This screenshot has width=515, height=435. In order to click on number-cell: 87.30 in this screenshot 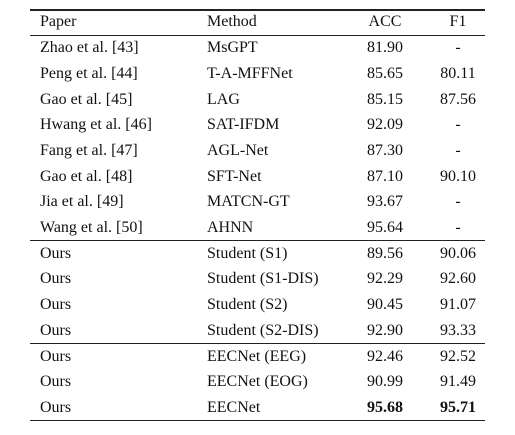, I will do `click(385, 150)`.